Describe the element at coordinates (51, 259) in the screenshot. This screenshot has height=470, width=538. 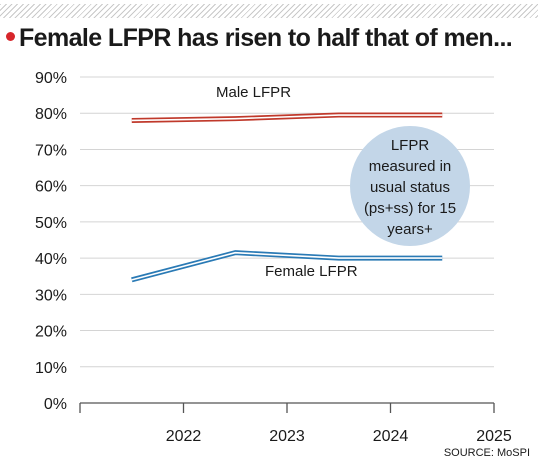
I see `y-tick-label: 40%` at that location.